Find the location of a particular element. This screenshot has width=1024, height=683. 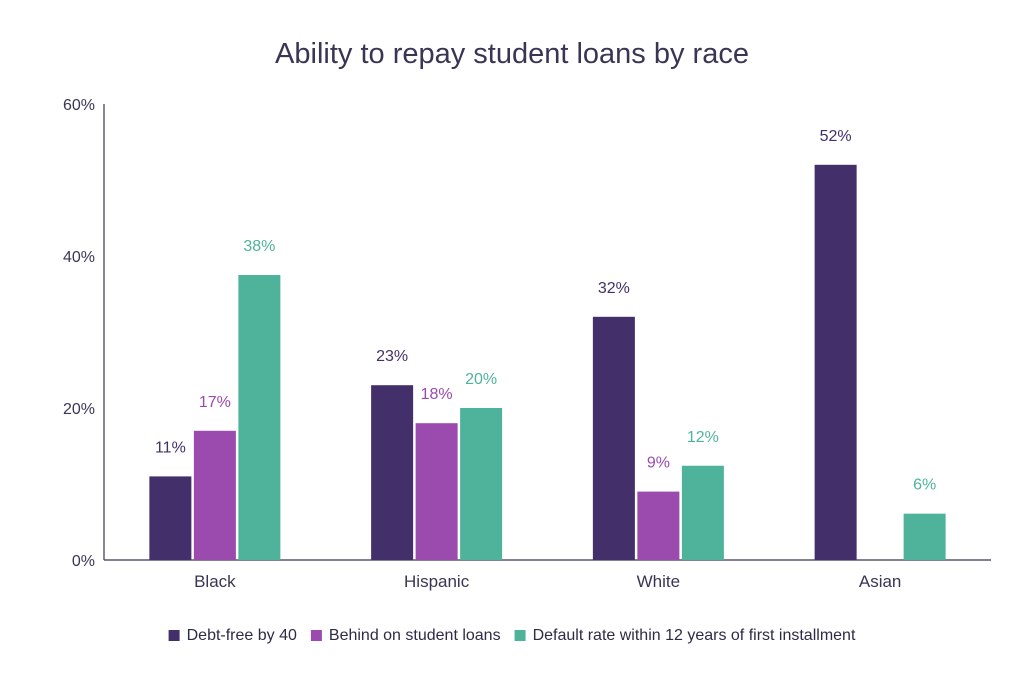

y-tick-label: 20% is located at coordinates (79, 409).